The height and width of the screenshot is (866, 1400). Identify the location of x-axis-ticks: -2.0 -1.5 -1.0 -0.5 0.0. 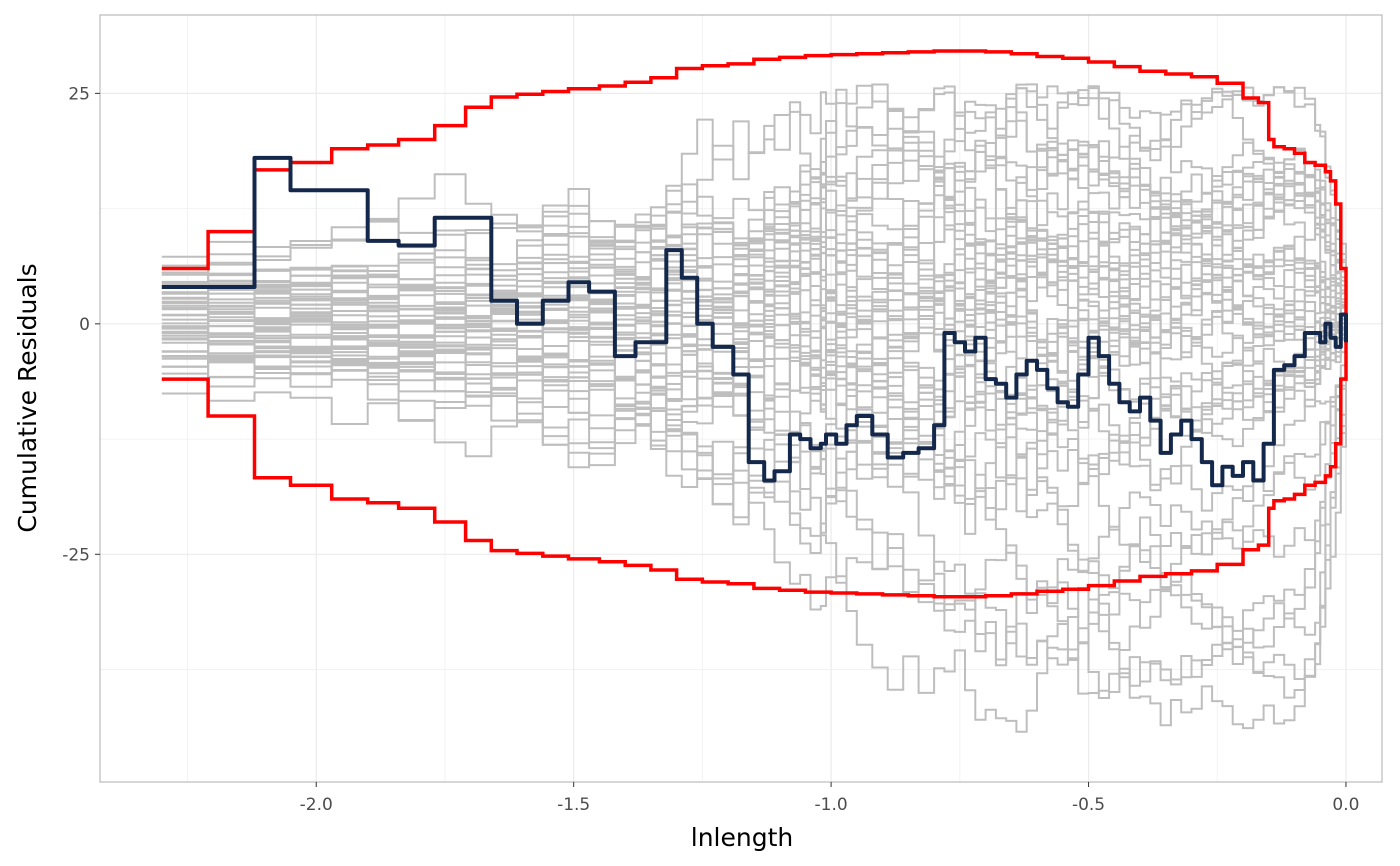
(829, 798).